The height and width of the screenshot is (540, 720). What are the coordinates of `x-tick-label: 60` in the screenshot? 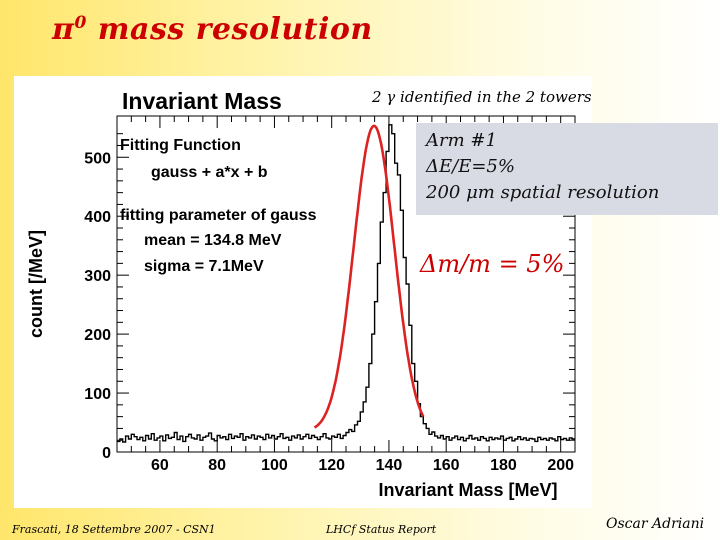 It's located at (160, 465).